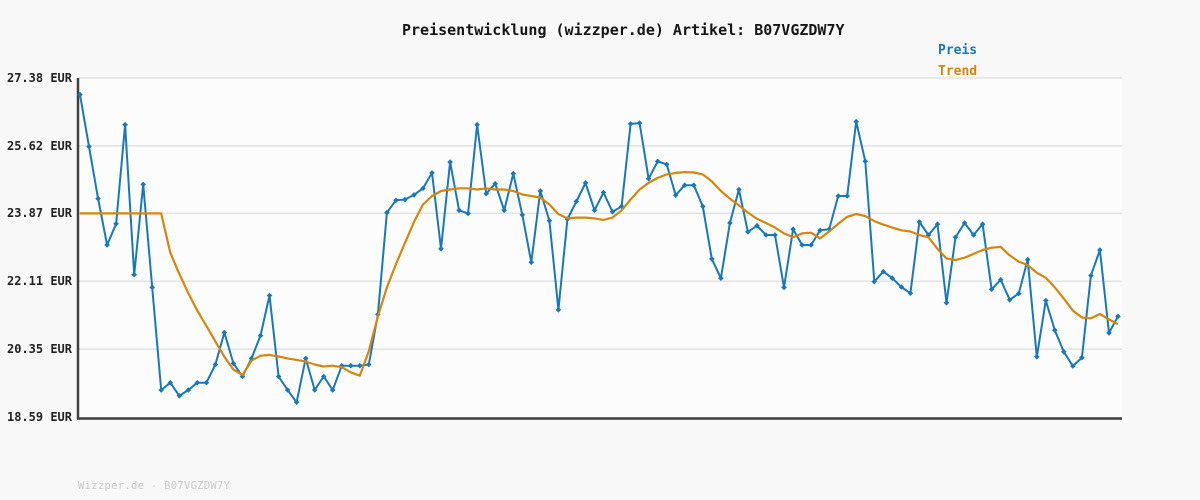 This screenshot has width=1200, height=500. I want to click on chart-legend: Preis Trend, so click(957, 61).